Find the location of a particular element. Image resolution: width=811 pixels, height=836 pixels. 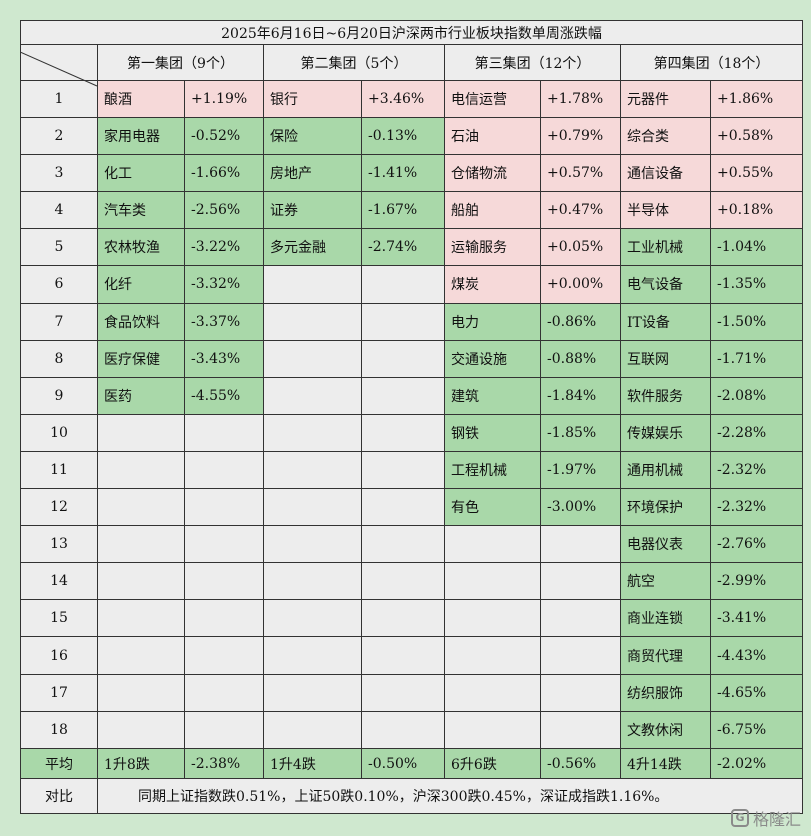

sector-name: 电器仪表 is located at coordinates (665, 544).